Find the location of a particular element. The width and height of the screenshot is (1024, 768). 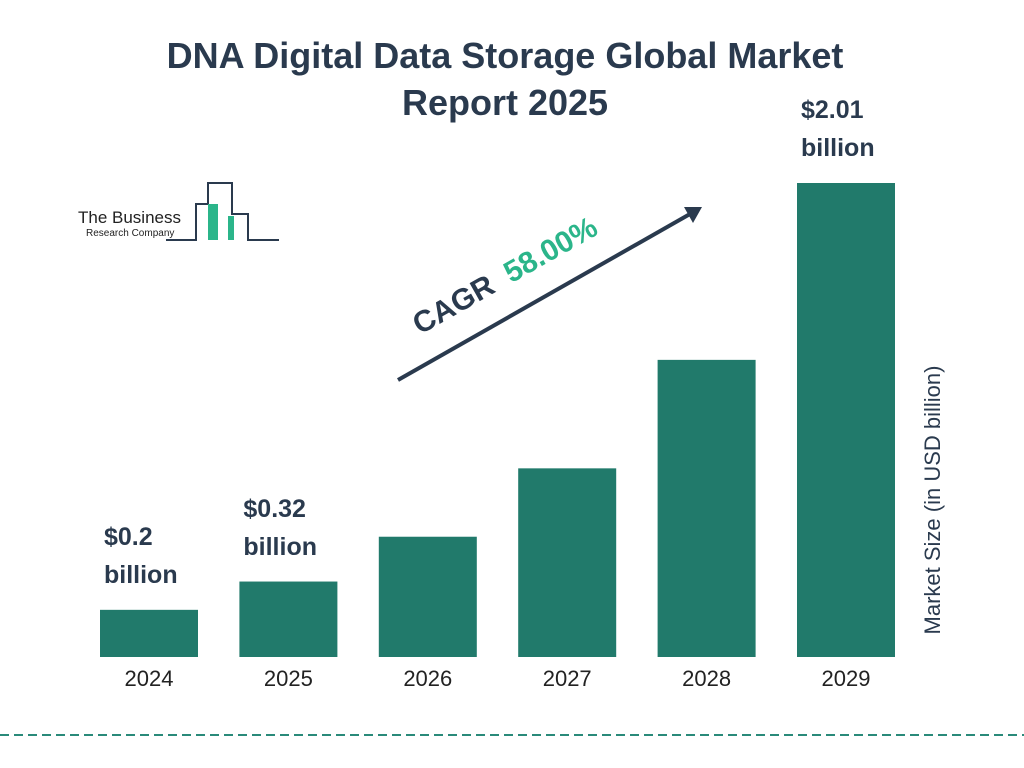

x-tick-label: 2027 is located at coordinates (567, 678).